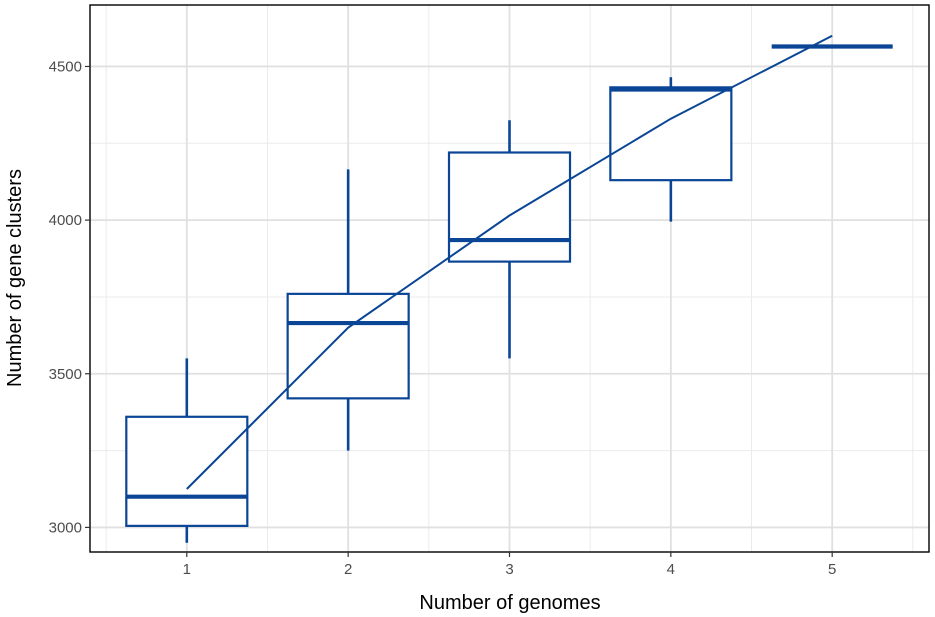 The height and width of the screenshot is (617, 935). What do you see at coordinates (509, 569) in the screenshot?
I see `x-tick-label: 3` at bounding box center [509, 569].